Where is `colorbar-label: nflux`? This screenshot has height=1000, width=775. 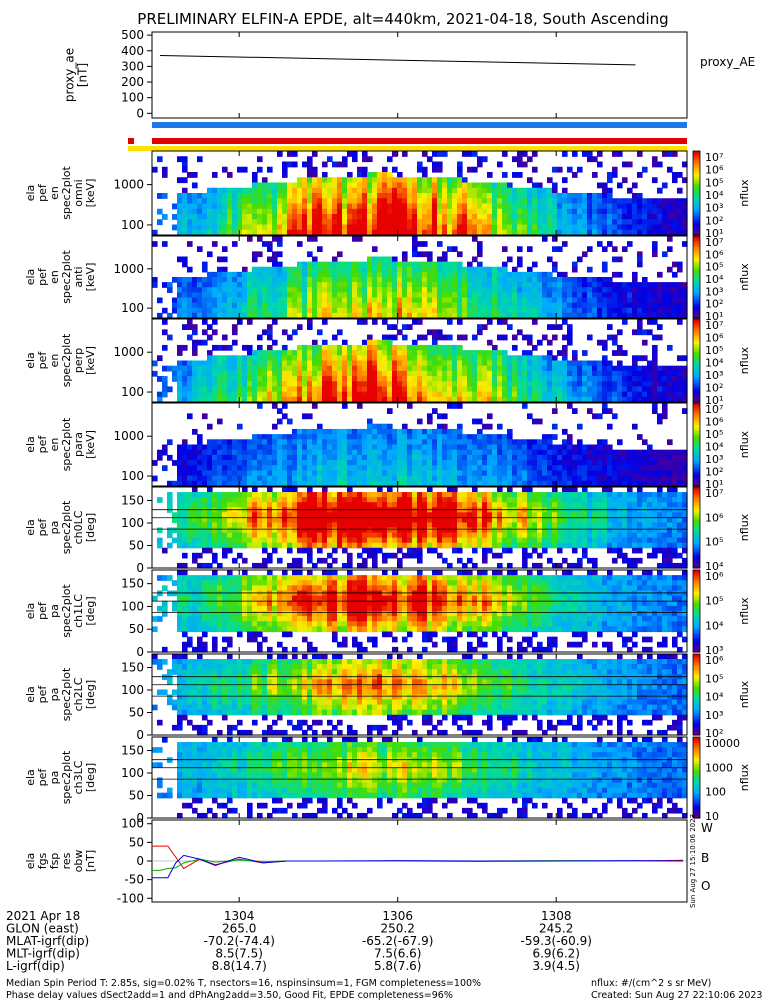 colorbar-label: nflux is located at coordinates (744, 193).